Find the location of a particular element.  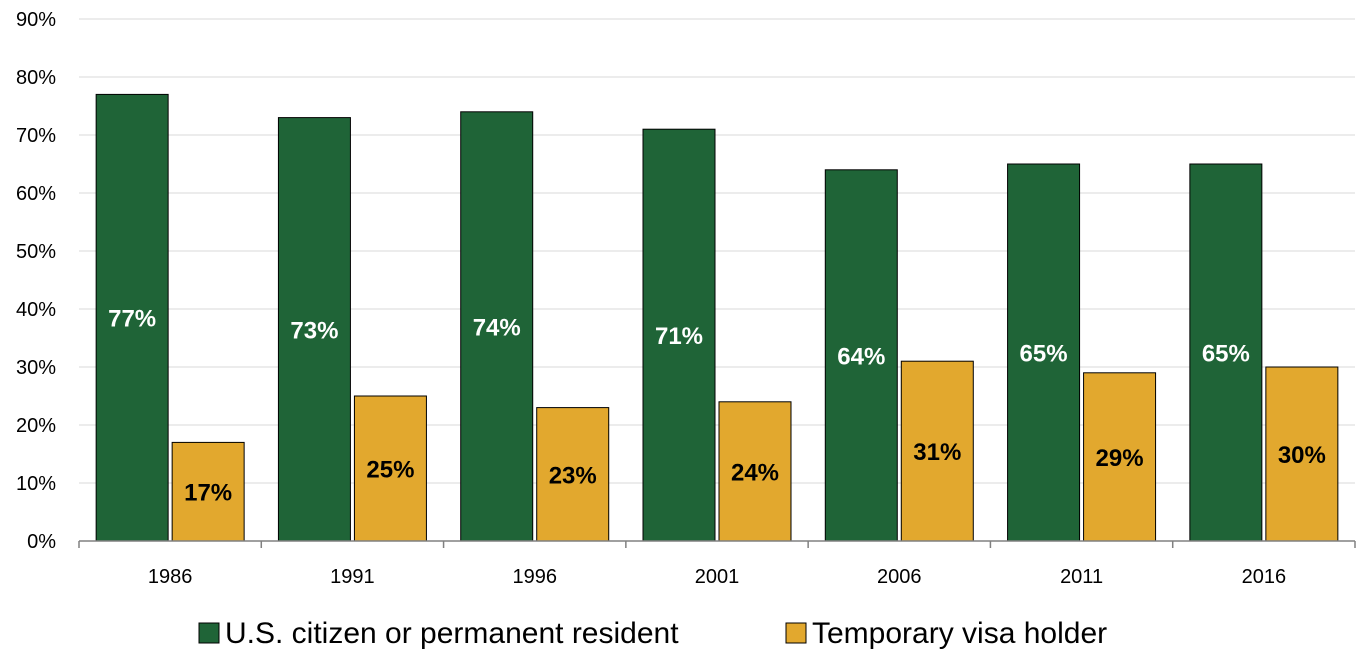

y-tick-label: 30% is located at coordinates (36, 368).